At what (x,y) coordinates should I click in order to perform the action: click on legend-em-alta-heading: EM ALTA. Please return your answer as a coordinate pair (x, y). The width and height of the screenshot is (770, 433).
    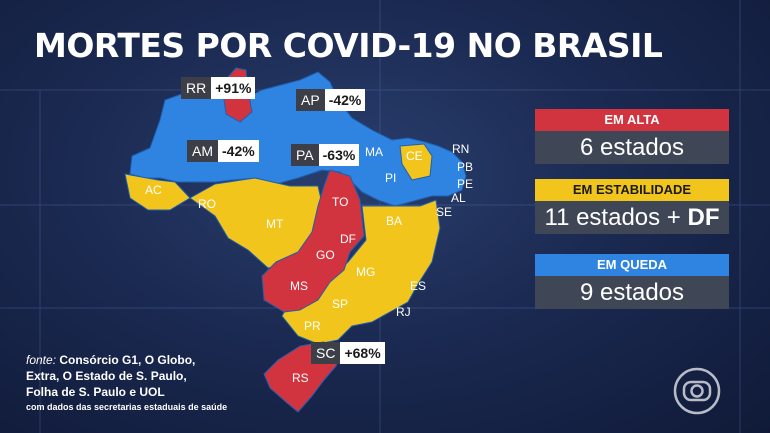
    Looking at the image, I should click on (632, 120).